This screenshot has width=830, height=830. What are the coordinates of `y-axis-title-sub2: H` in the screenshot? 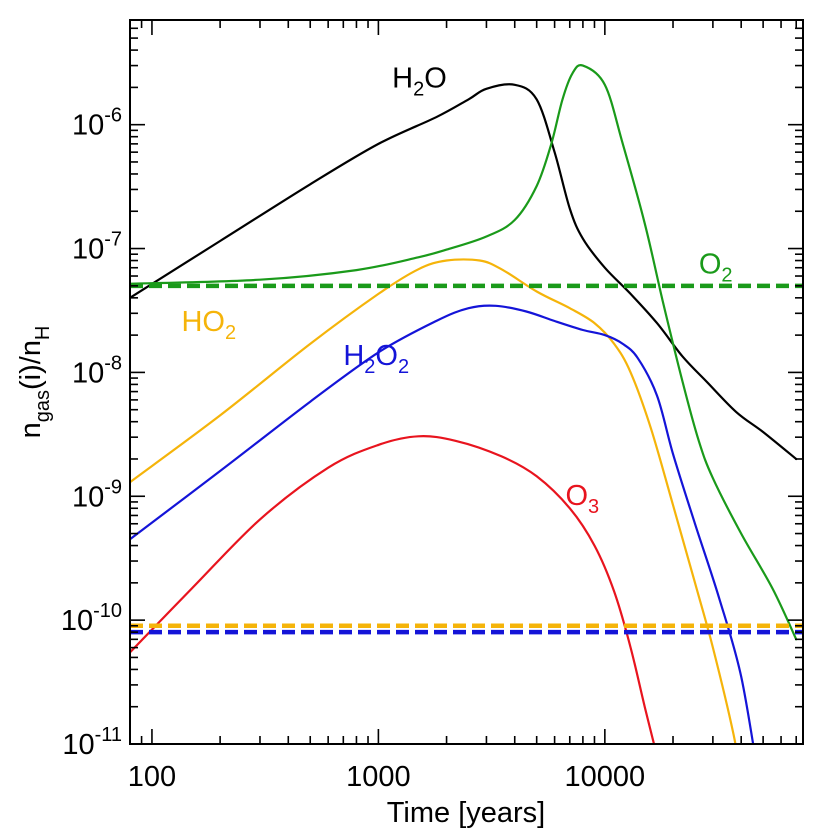 It's located at (43, 333).